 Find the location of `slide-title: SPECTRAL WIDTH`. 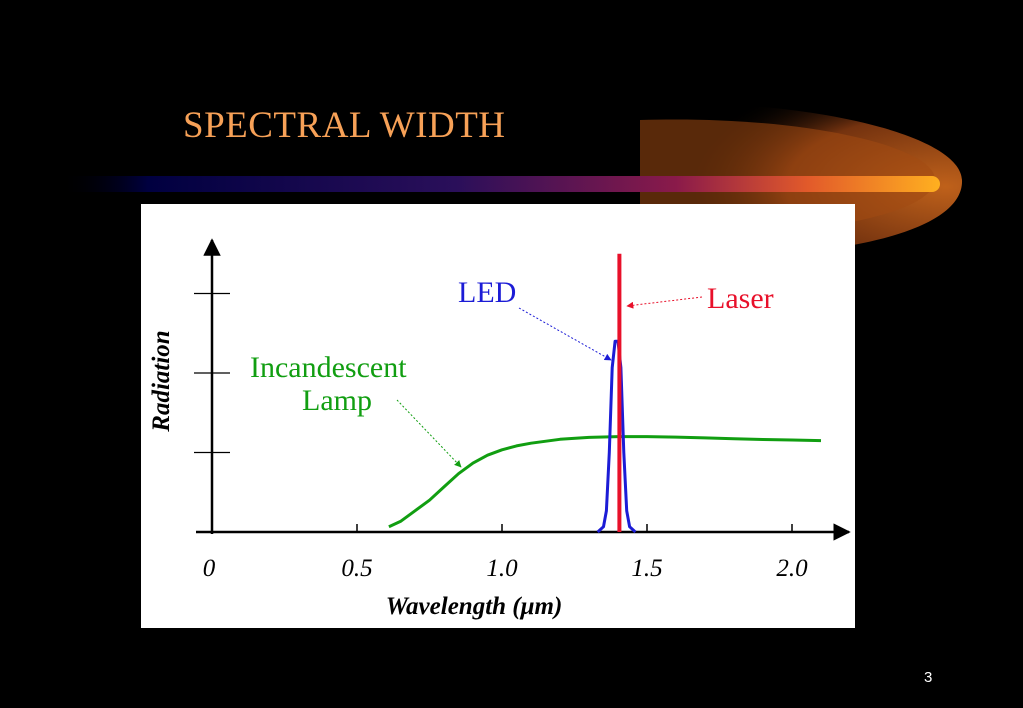

slide-title: SPECTRAL WIDTH is located at coordinates (344, 125).